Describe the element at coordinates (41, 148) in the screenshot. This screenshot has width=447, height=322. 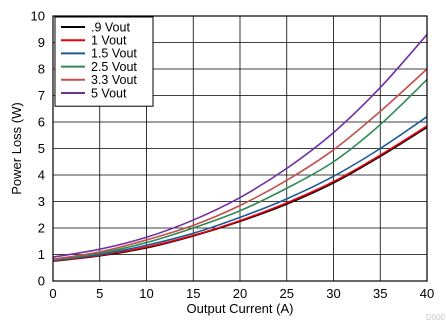
I see `y-tick-label: 5` at that location.